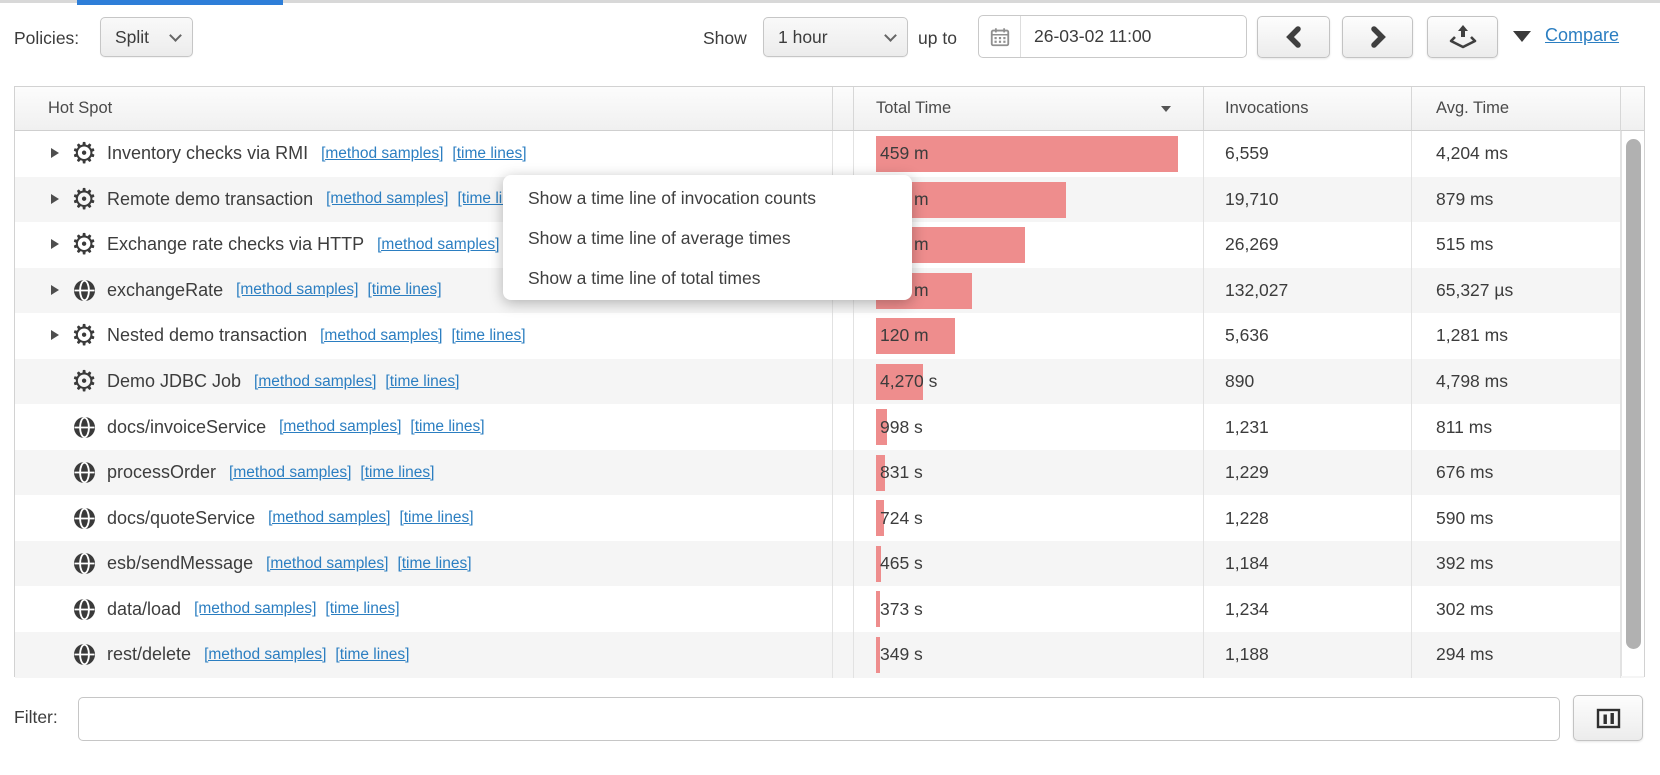 Image resolution: width=1660 pixels, height=775 pixels. I want to click on avg-time-value: 392 ms, so click(1516, 563).